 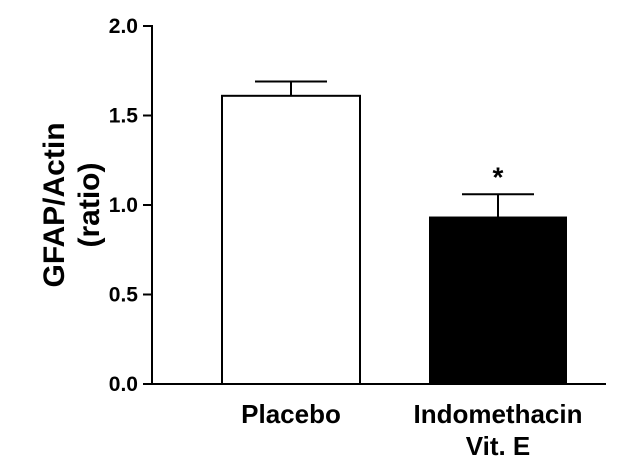 What do you see at coordinates (498, 446) in the screenshot?
I see `x-tick-label: Vit. E` at bounding box center [498, 446].